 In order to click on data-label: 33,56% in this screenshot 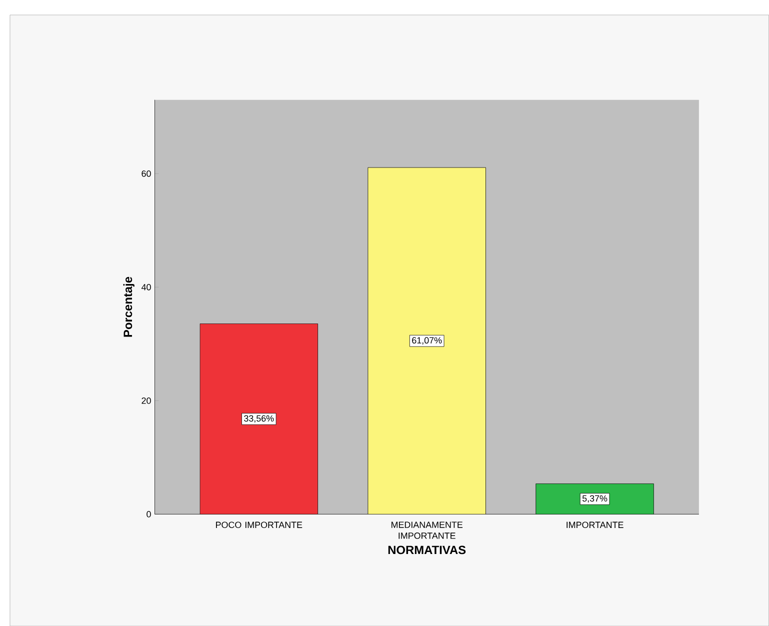, I will do `click(259, 419)`.